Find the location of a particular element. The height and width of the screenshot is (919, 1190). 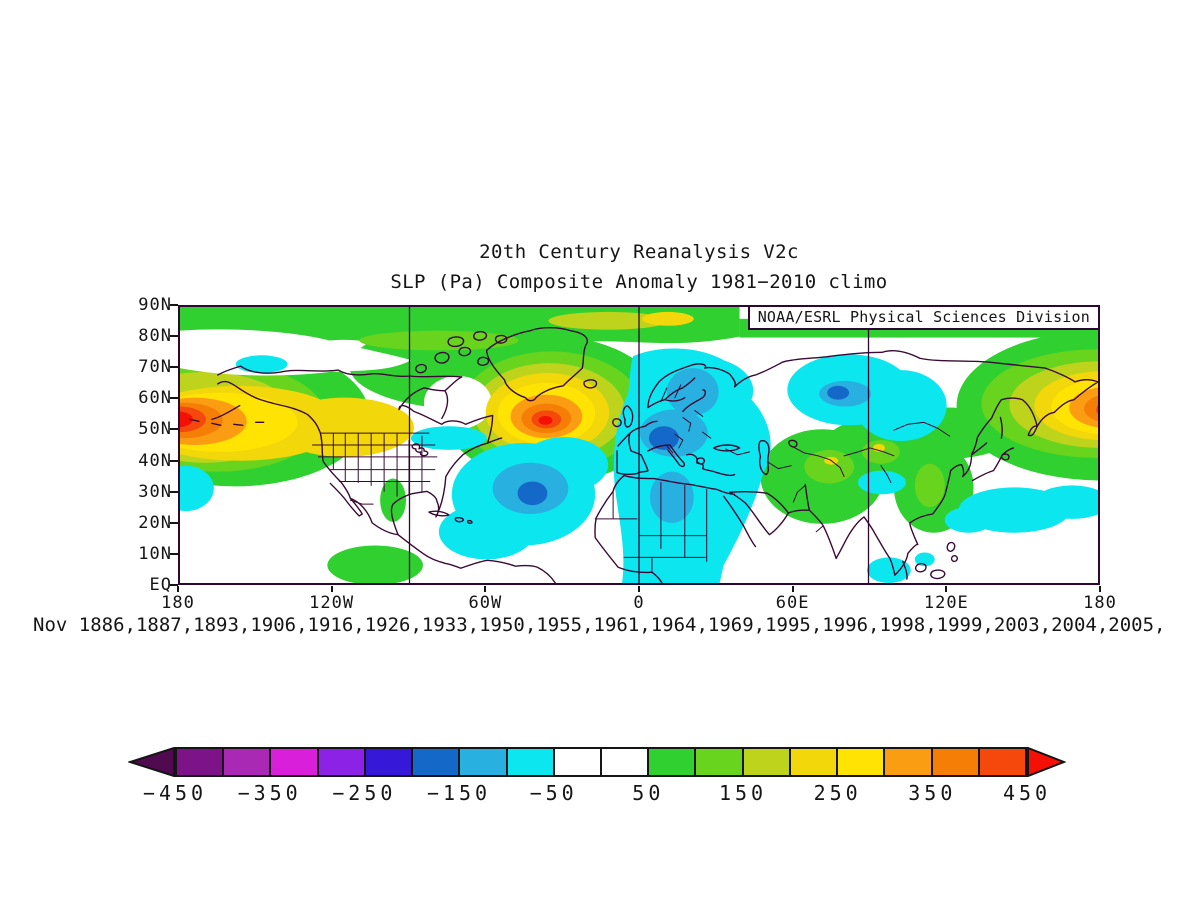

lon-tick-label: 60E is located at coordinates (792, 603).